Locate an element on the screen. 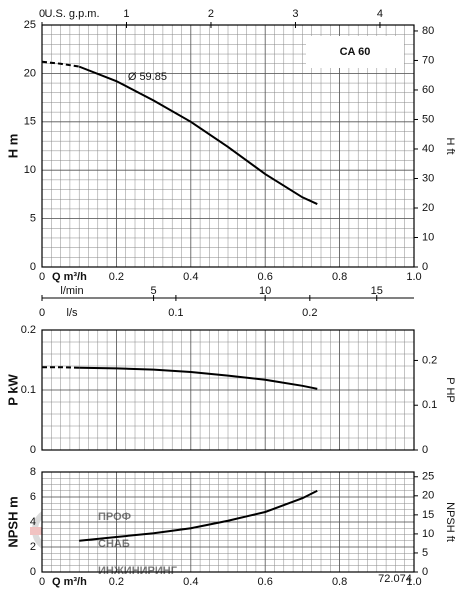 The image size is (464, 600). axis-title: l/s is located at coordinates (73, 313).